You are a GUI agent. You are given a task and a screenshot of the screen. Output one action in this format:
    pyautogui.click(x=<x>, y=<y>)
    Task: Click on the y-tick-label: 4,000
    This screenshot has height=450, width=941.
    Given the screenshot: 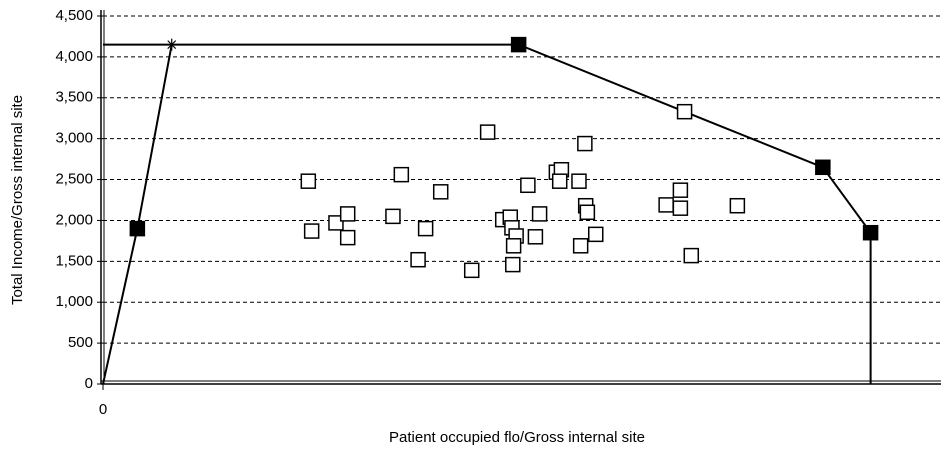 What is the action you would take?
    pyautogui.click(x=74, y=56)
    